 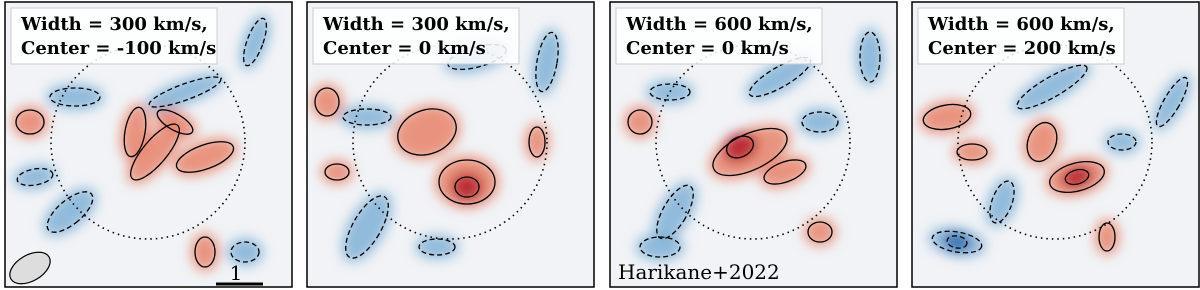 What do you see at coordinates (236, 273) in the screenshot?
I see `scale-bar-label: 1` at bounding box center [236, 273].